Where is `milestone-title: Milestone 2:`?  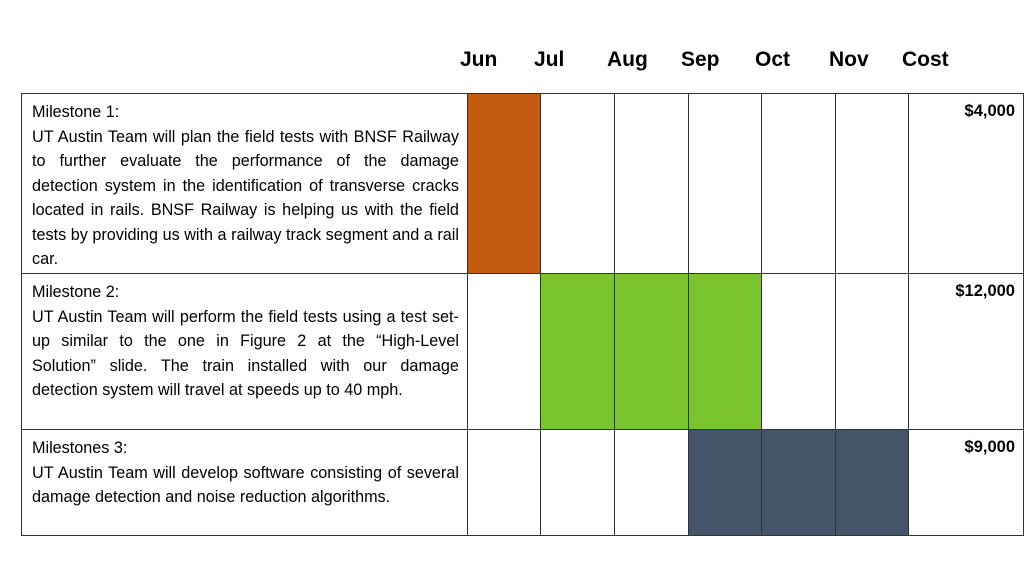 milestone-title: Milestone 2: is located at coordinates (76, 292).